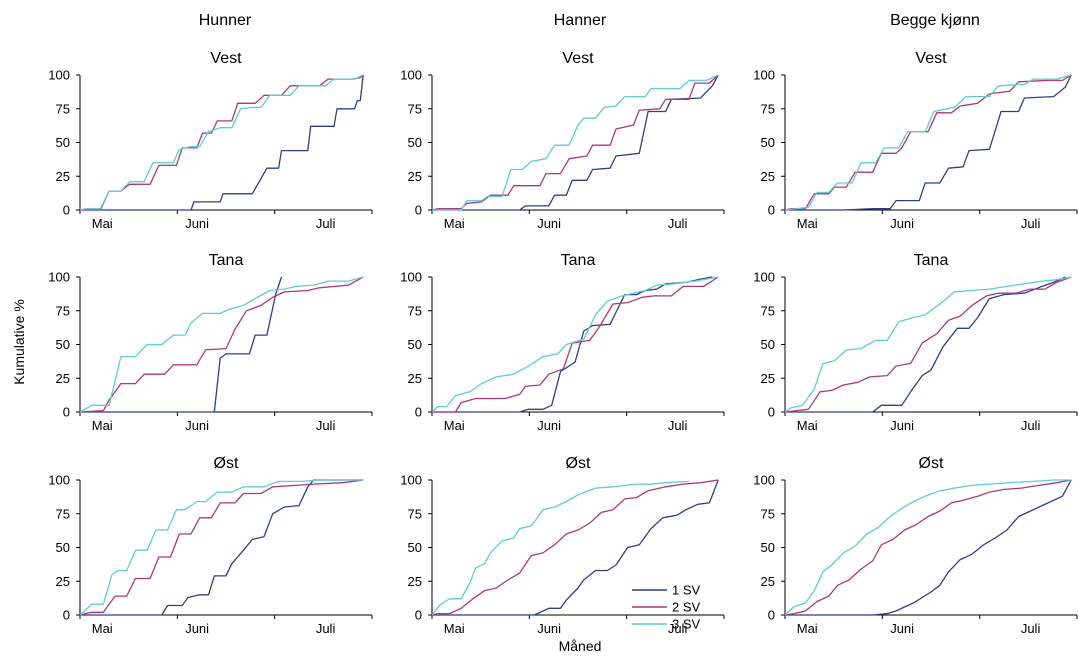 The width and height of the screenshot is (1078, 657). I want to click on panel-title-vest-begge-kjonn: Vest, so click(931, 58).